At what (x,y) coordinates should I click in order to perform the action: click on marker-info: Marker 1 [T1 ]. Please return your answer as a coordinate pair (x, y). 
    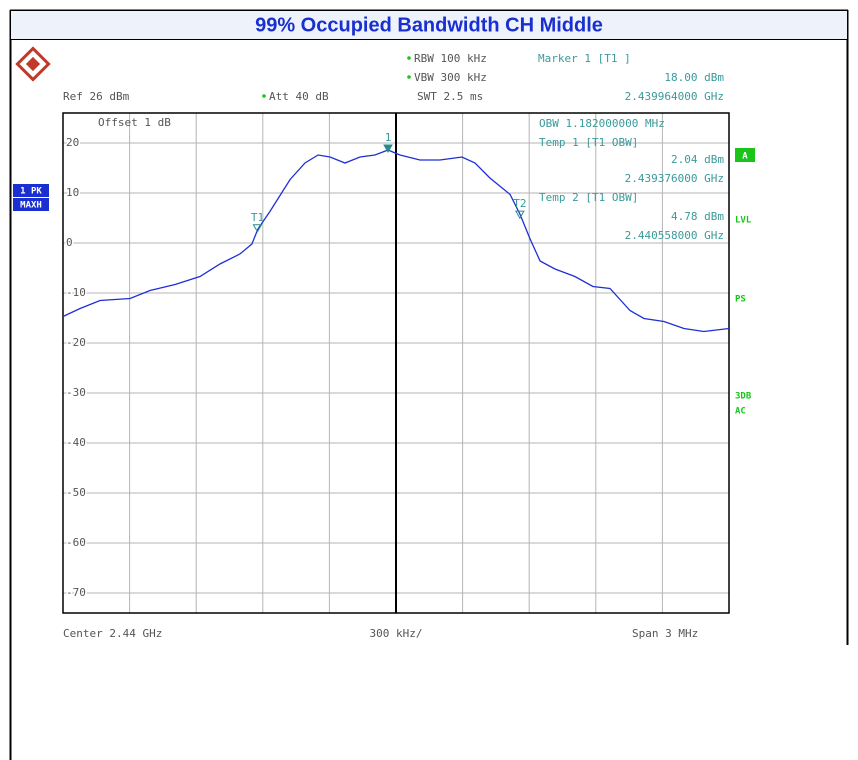
    Looking at the image, I should click on (584, 58).